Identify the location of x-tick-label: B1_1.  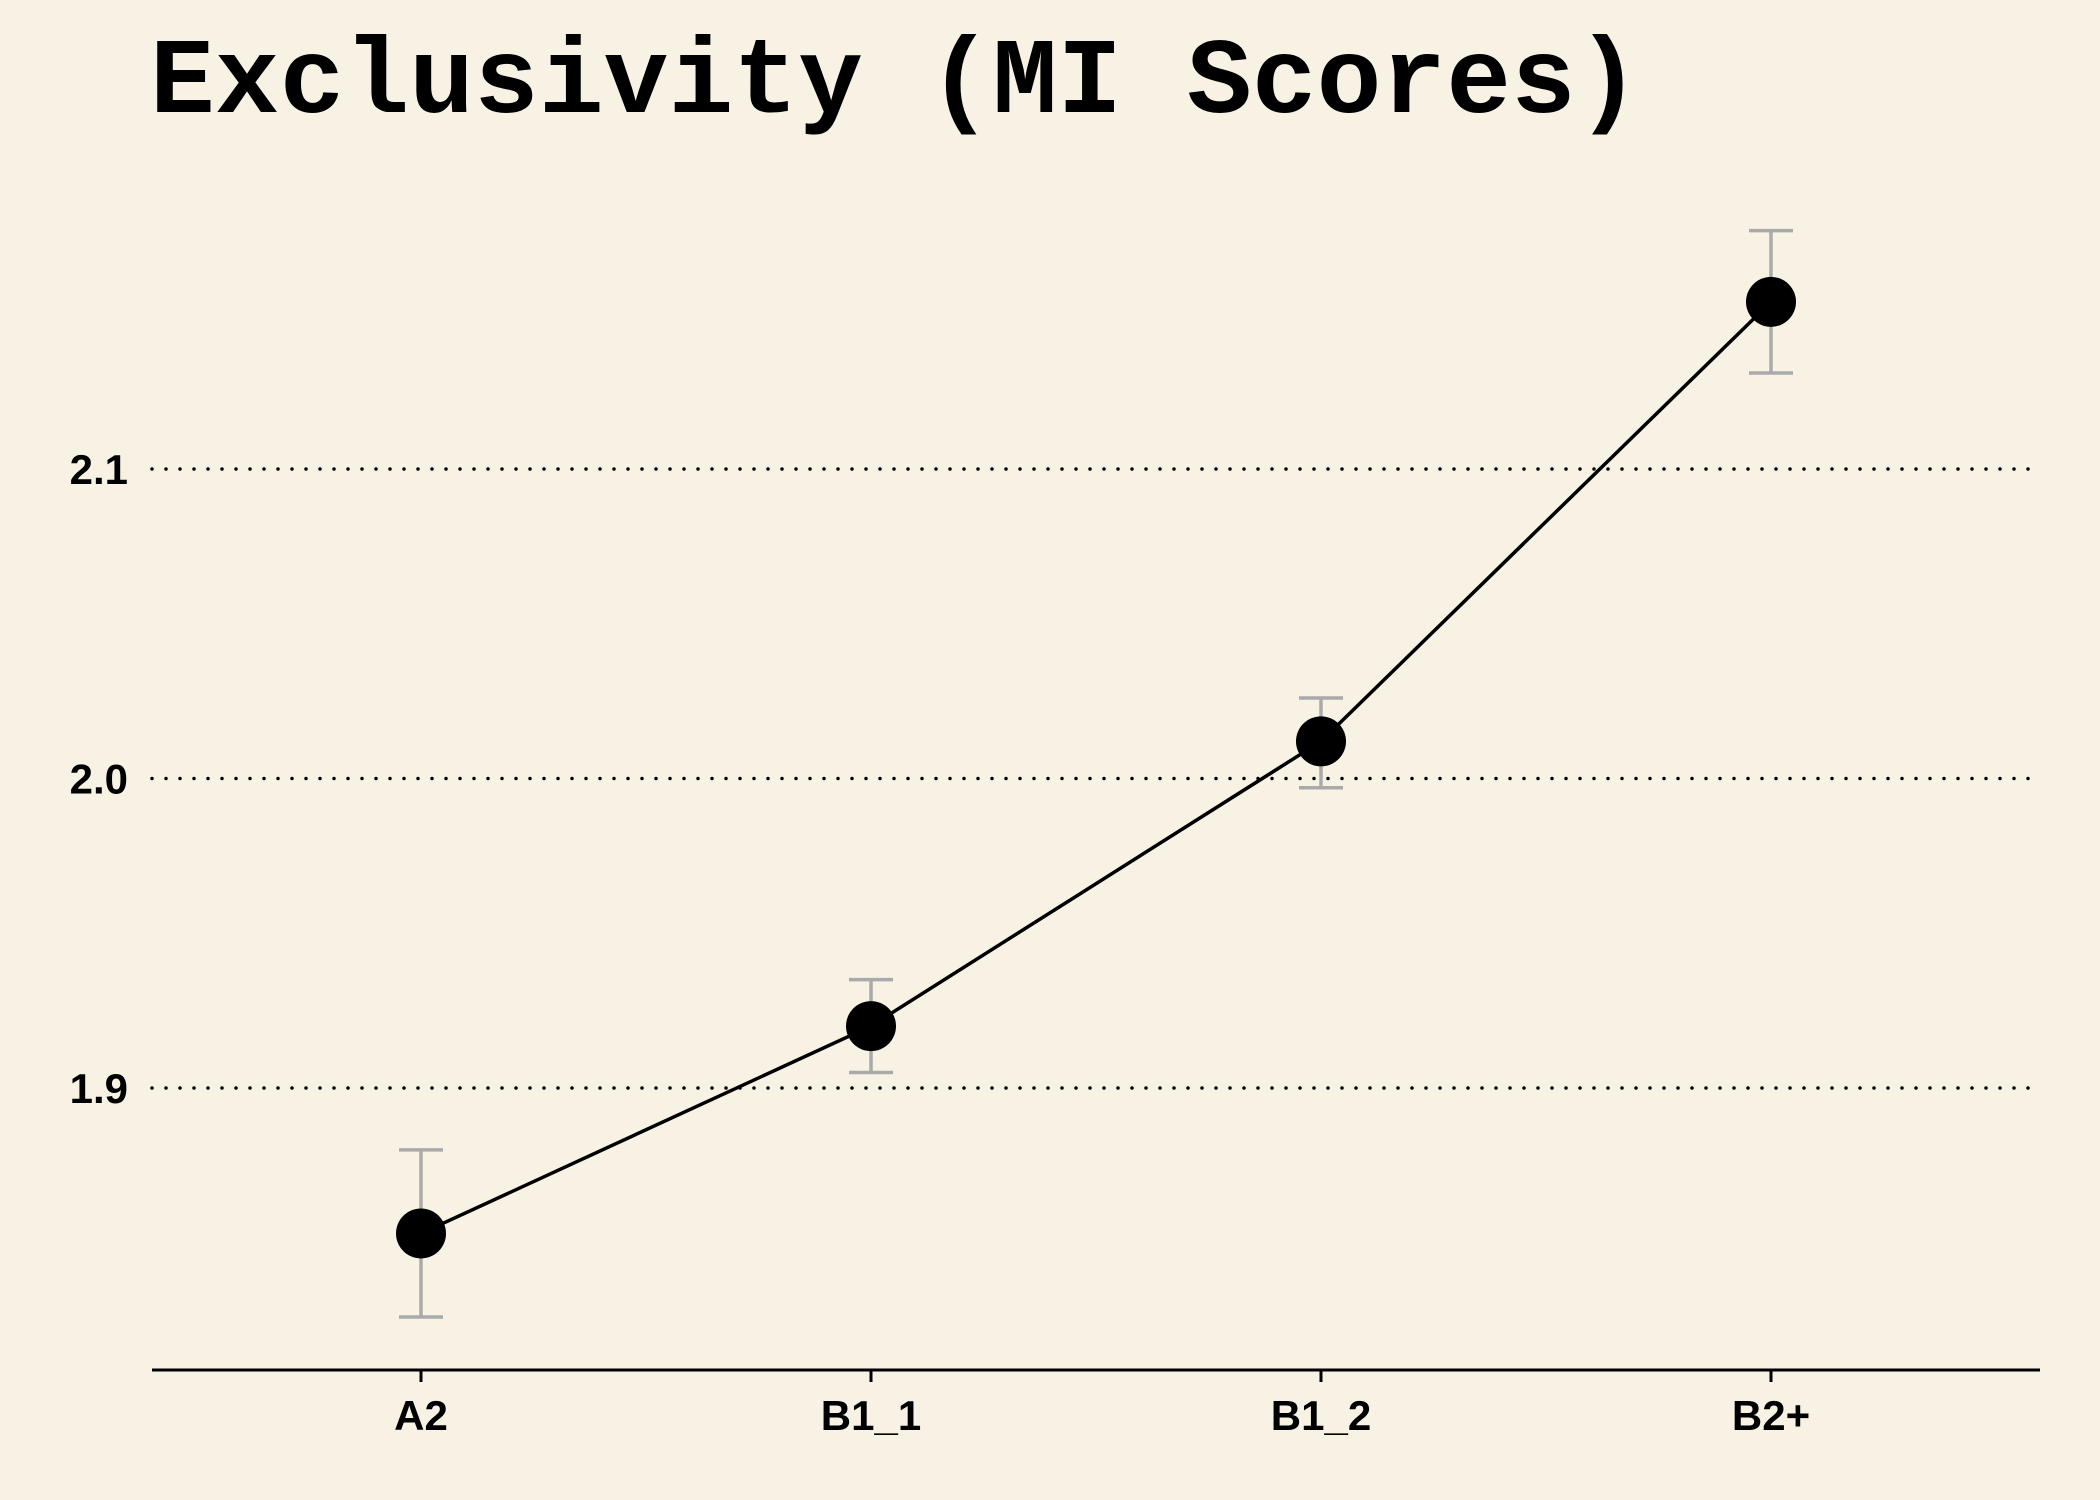
(871, 1415).